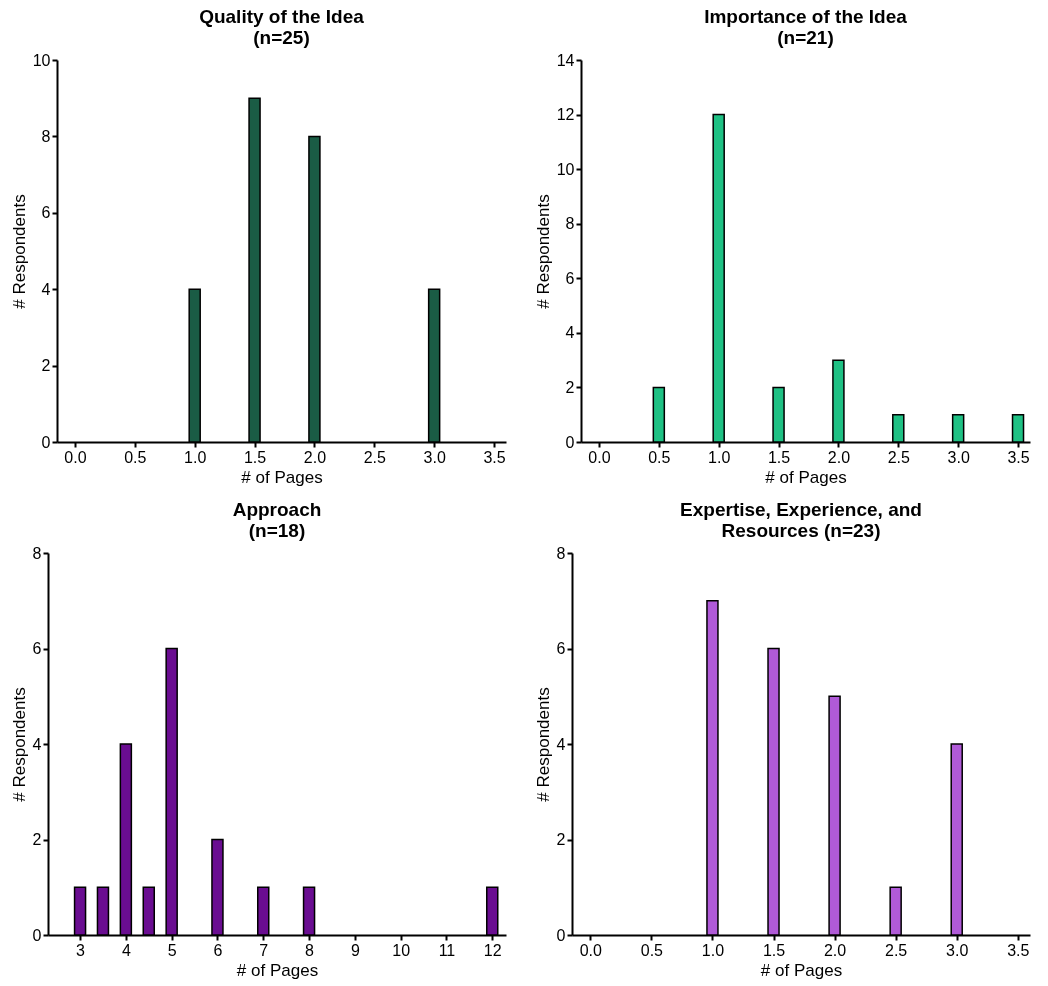 This screenshot has height=986, width=1048. I want to click on x-tick-label: 11, so click(447, 950).